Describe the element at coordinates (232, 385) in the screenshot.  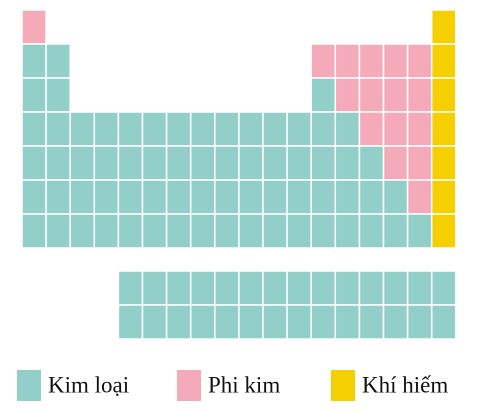
I see `legend: Kim loại Phi kim Khí hiếm` at that location.